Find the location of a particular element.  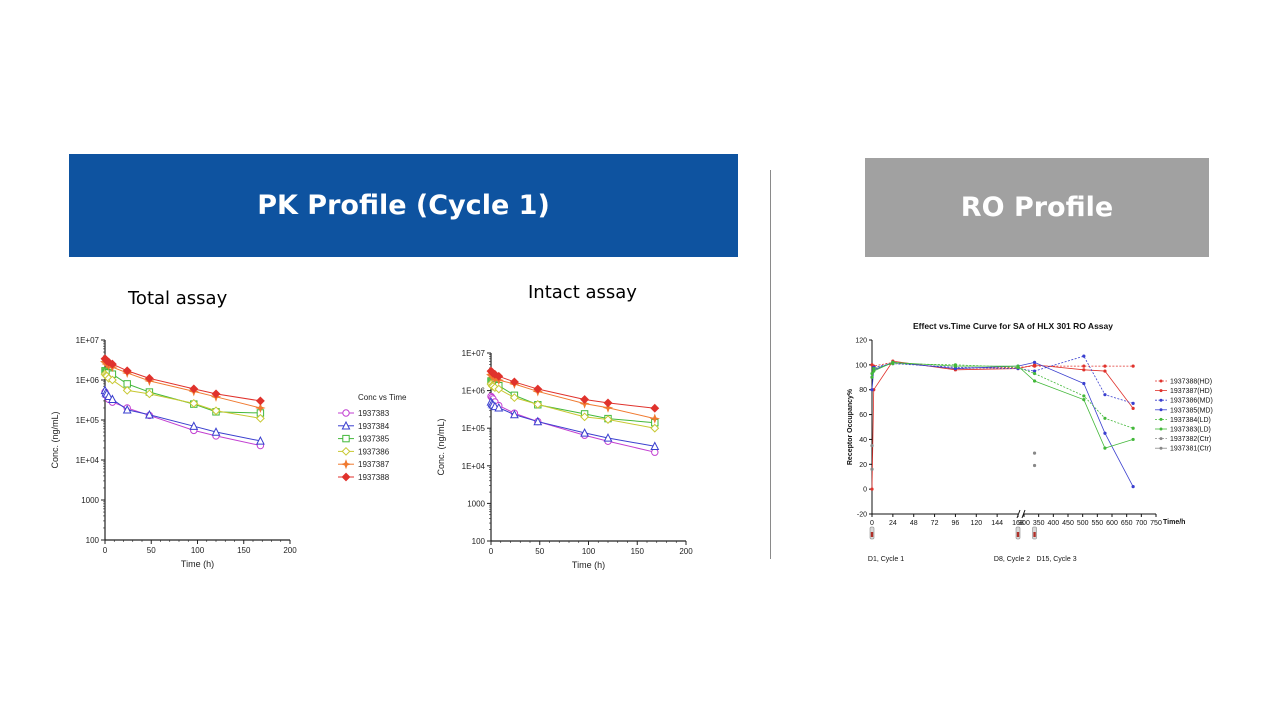

legend-label-1937381(Ctr): 1937381(Ctr) is located at coordinates (1190, 449).